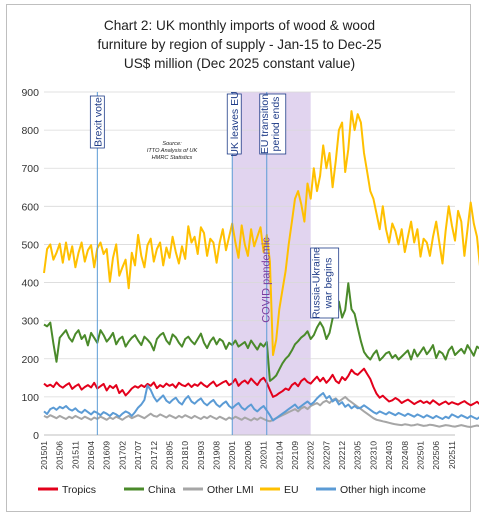 The height and width of the screenshot is (519, 479). Describe the element at coordinates (279, 455) in the screenshot. I see `x-tick-202104: 202104` at that location.